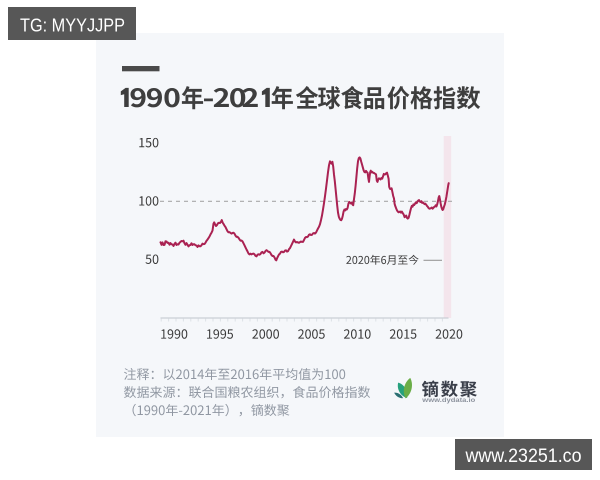 The width and height of the screenshot is (600, 480). Describe the element at coordinates (523, 456) in the screenshot. I see `svg-text: www.23251.co` at that location.